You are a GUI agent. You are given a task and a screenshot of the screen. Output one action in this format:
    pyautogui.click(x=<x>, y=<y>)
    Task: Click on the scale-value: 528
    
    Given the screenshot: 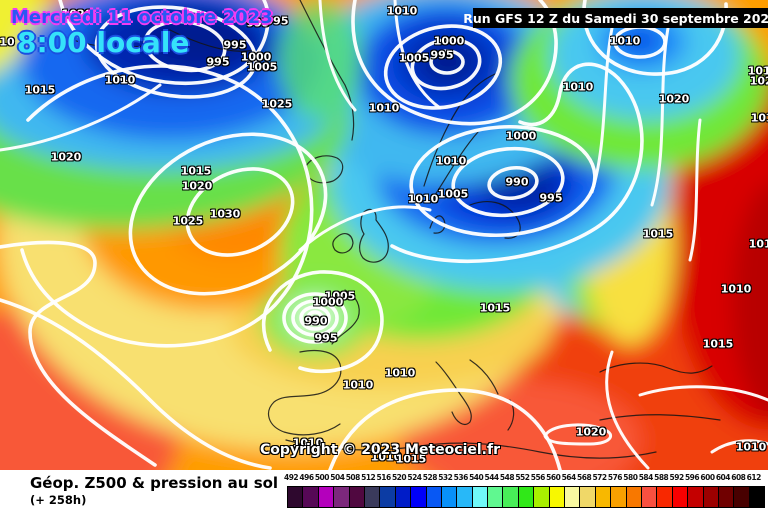 What is the action you would take?
    pyautogui.click(x=430, y=477)
    